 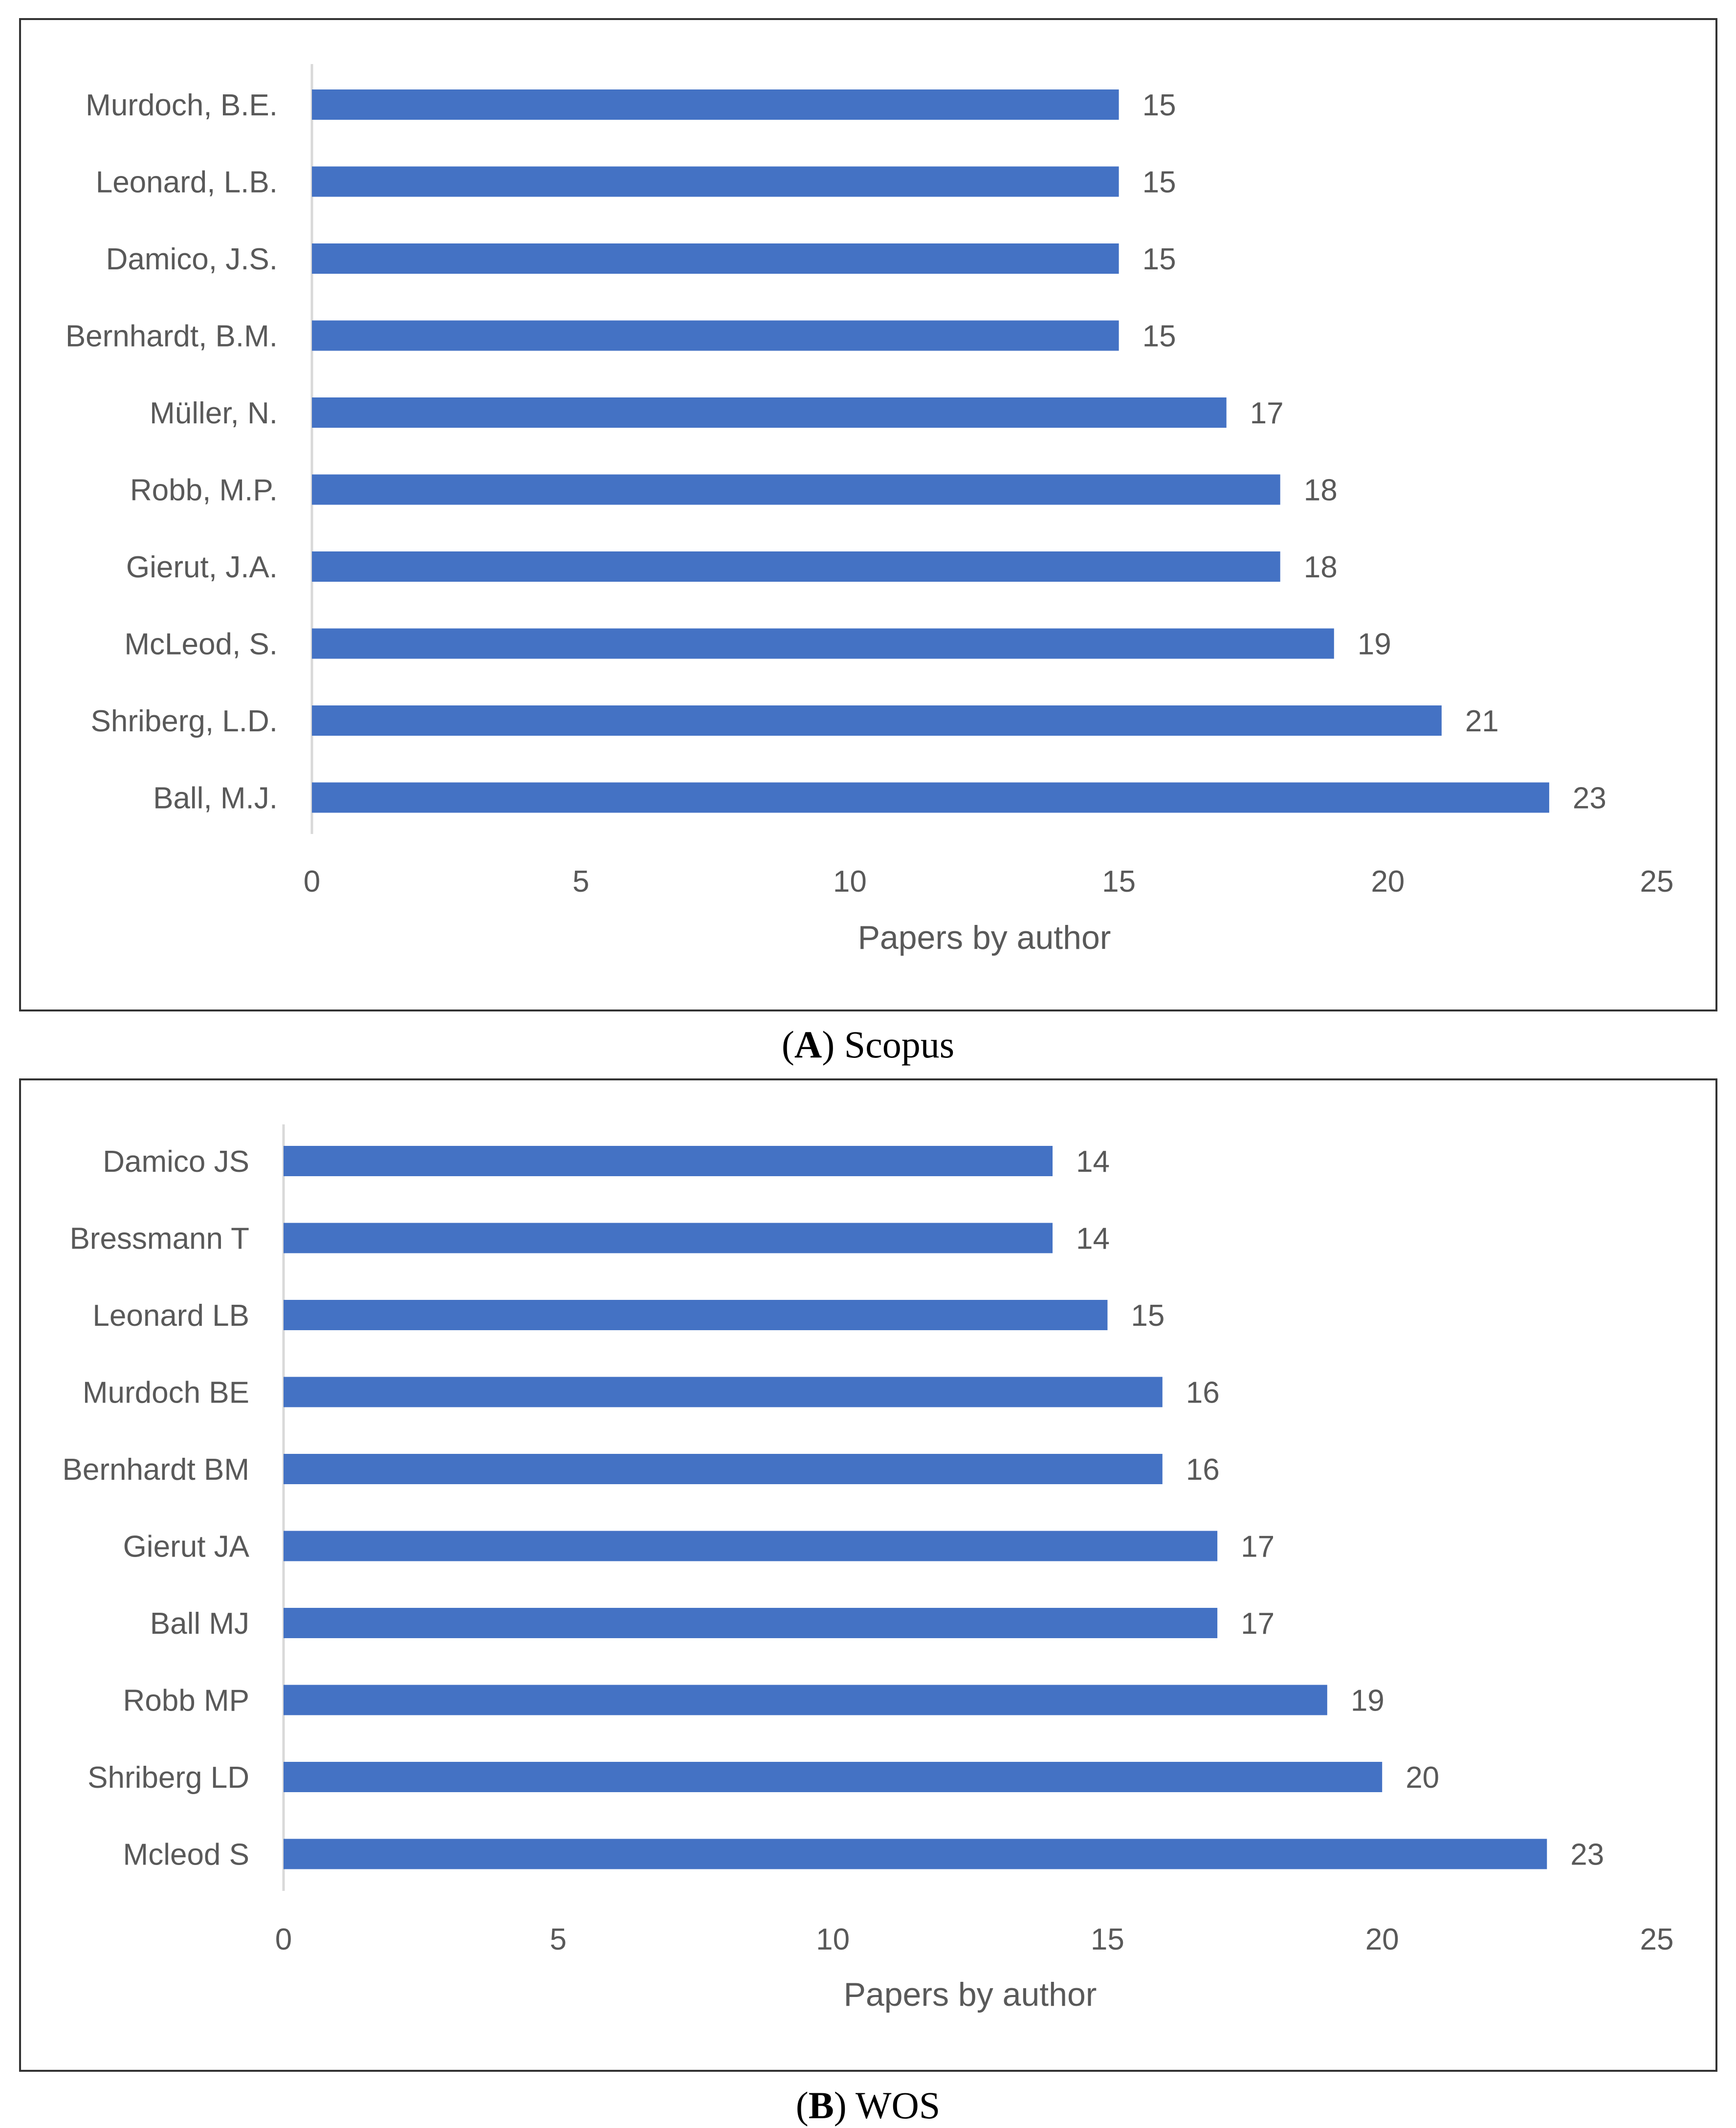 What do you see at coordinates (186, 1701) in the screenshot?
I see `category-label: Robb MP` at bounding box center [186, 1701].